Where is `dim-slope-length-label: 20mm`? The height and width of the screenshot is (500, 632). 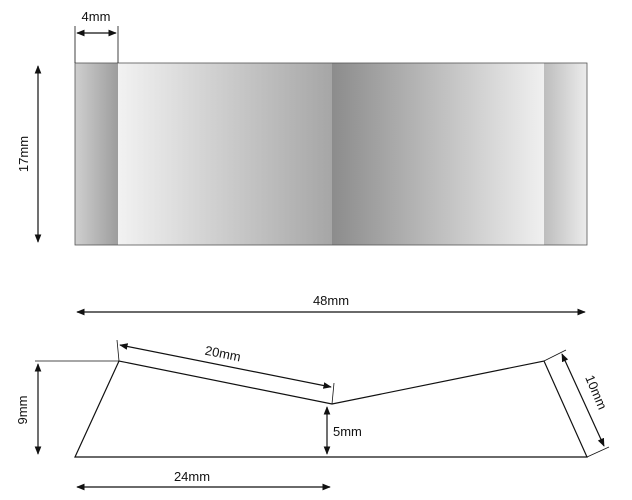 dim-slope-length-label: 20mm is located at coordinates (223, 354).